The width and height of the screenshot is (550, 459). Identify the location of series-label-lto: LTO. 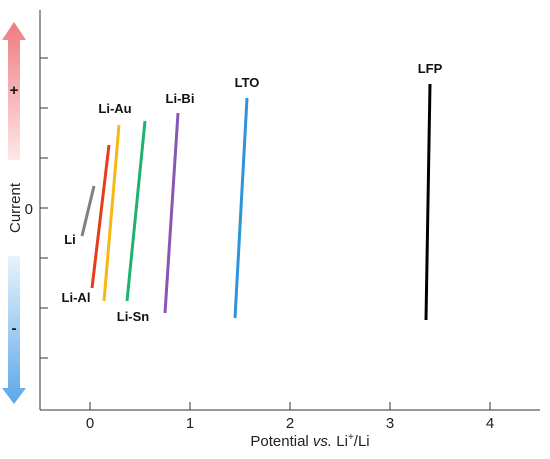
(247, 82).